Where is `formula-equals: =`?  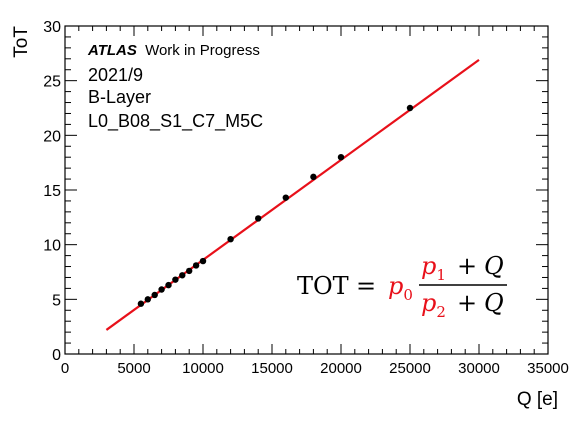
formula-equals: = is located at coordinates (366, 286).